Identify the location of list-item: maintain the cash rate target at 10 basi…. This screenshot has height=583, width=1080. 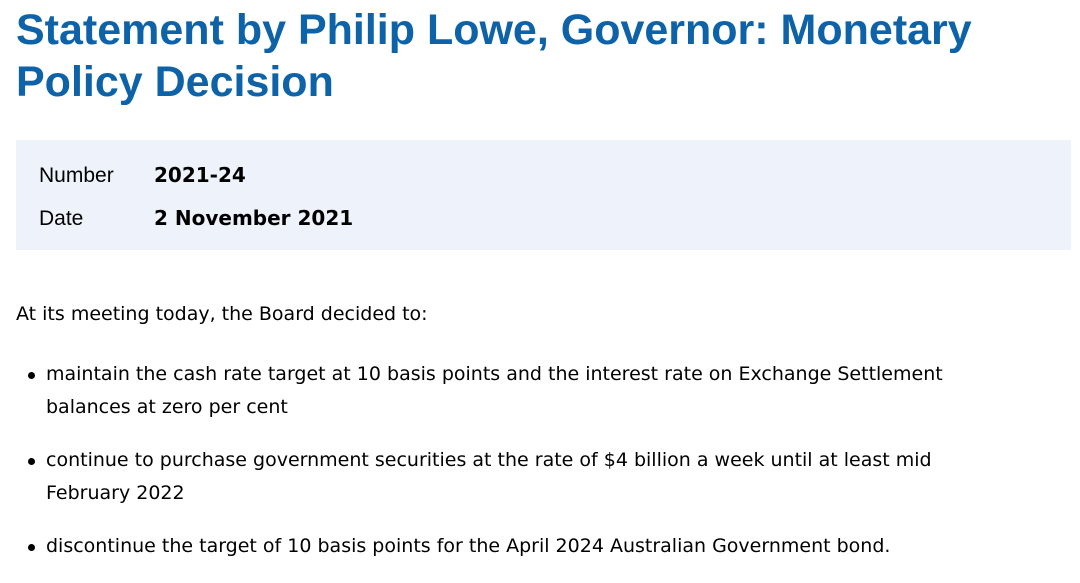
(516, 391).